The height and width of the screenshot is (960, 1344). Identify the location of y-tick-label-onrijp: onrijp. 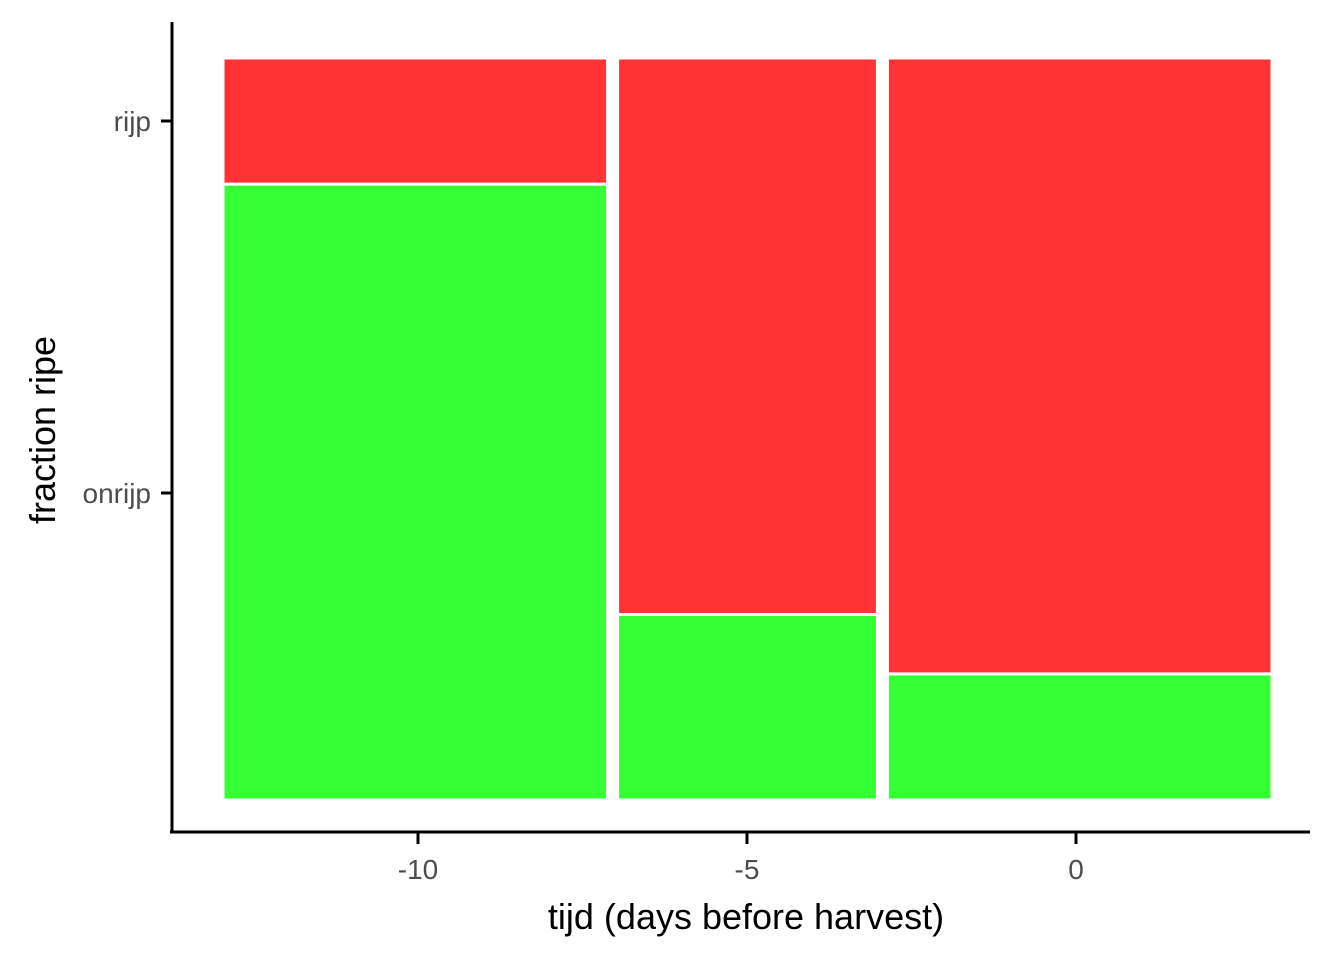
(117, 493).